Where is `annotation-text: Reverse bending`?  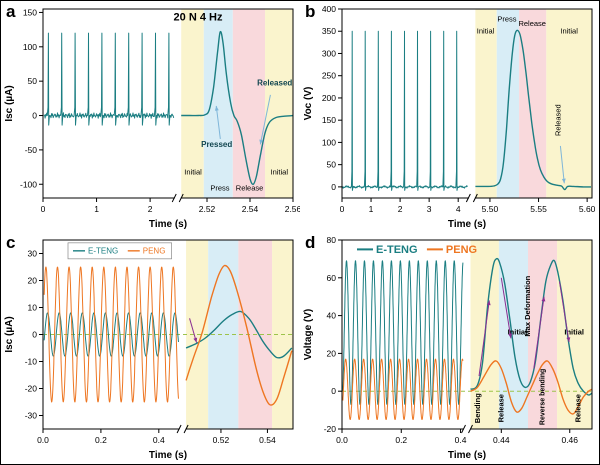 annotation-text: Reverse bending is located at coordinates (542, 397).